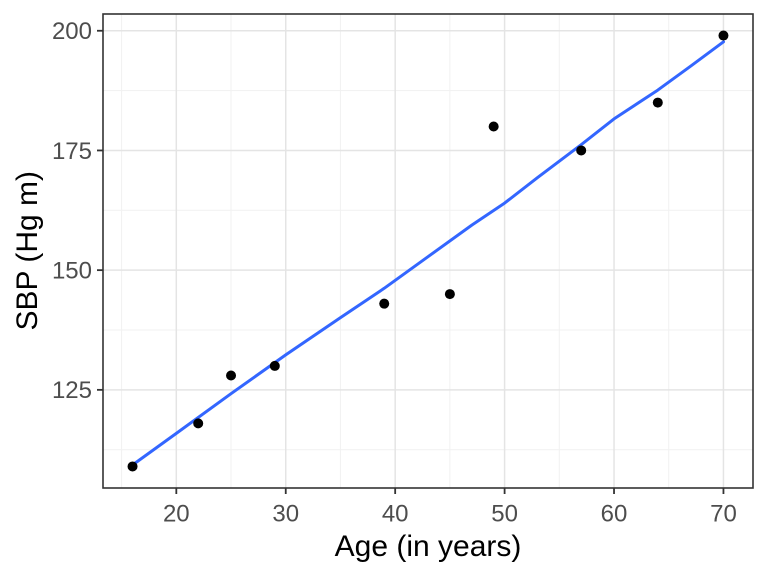 The image size is (768, 576). What do you see at coordinates (504, 513) in the screenshot?
I see `x-axis-tick-label: 50` at bounding box center [504, 513].